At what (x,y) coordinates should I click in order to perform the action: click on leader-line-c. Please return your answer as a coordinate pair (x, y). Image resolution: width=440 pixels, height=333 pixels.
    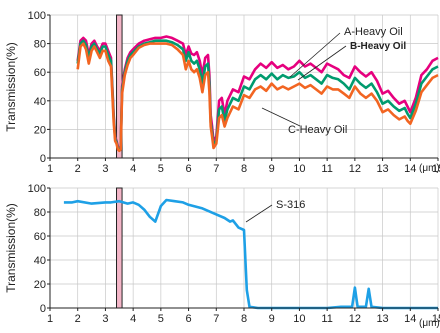
    Looking at the image, I should click on (281, 117).